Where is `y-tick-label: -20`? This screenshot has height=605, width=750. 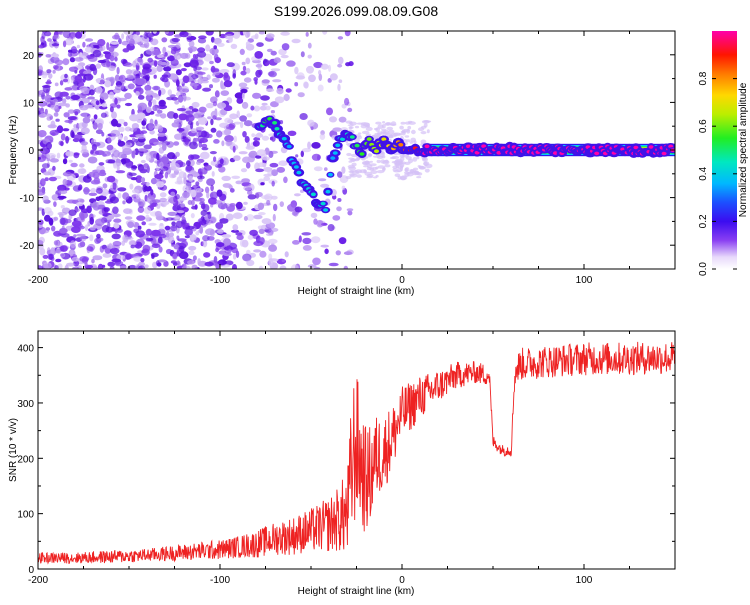 y-tick-label: -20 is located at coordinates (27, 246).